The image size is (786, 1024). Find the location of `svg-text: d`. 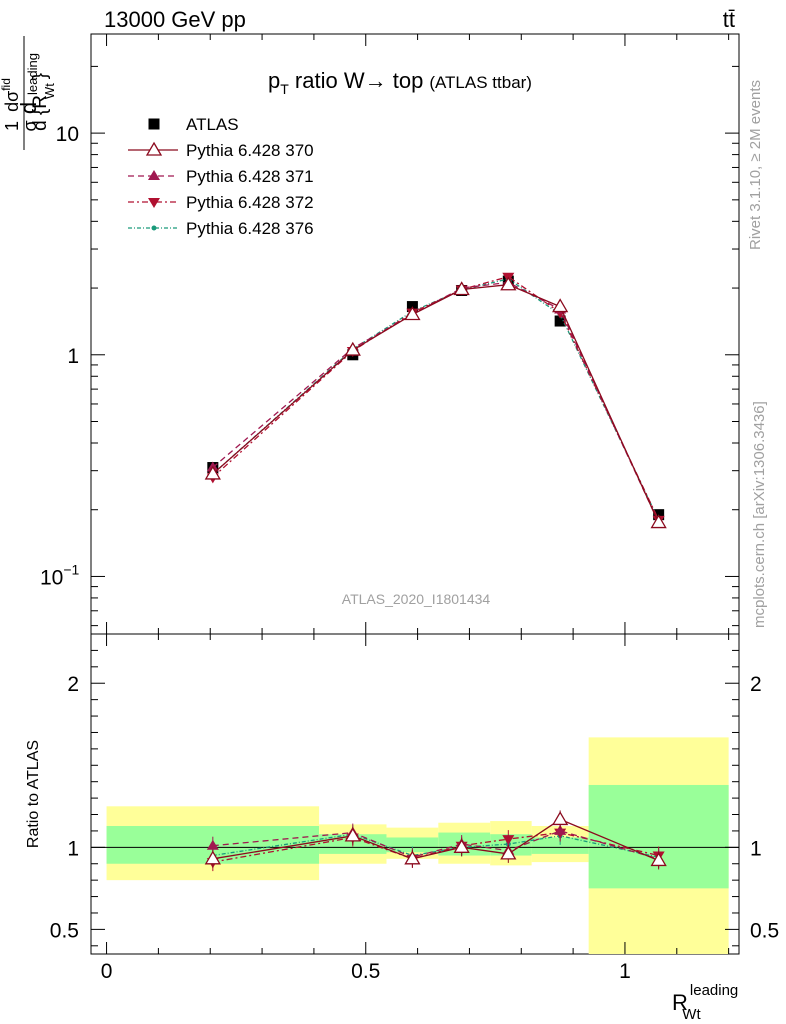

svg-text: d is located at coordinates (28, 108).